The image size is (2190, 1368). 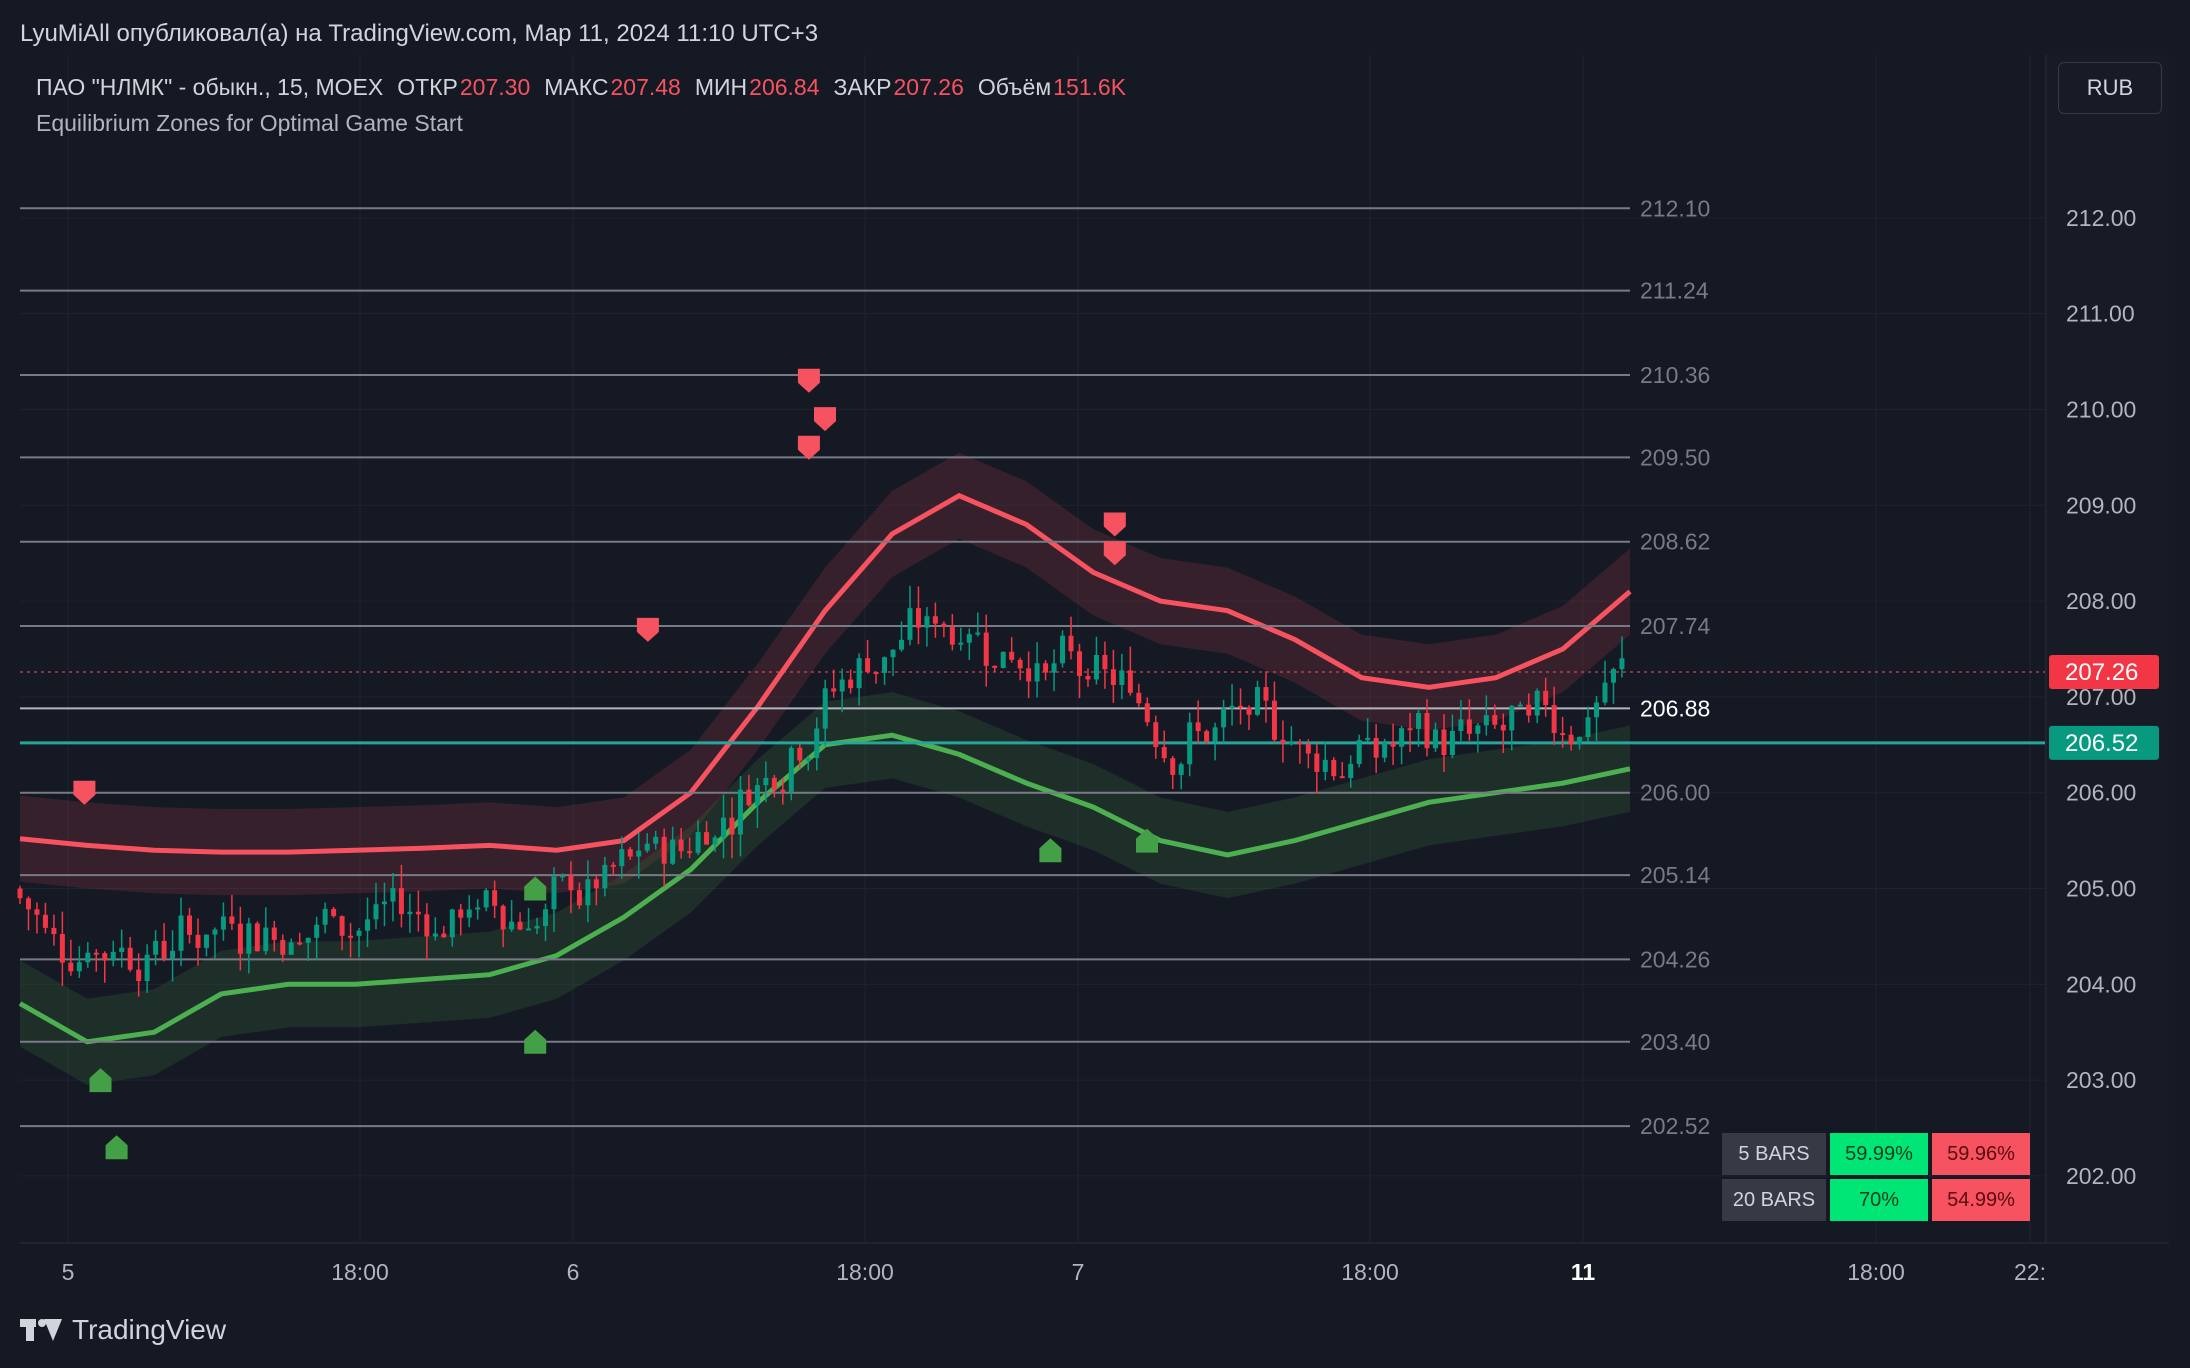 I want to click on indicator-title: Equilibrium Zones for Optimal Game Start, so click(x=249, y=123).